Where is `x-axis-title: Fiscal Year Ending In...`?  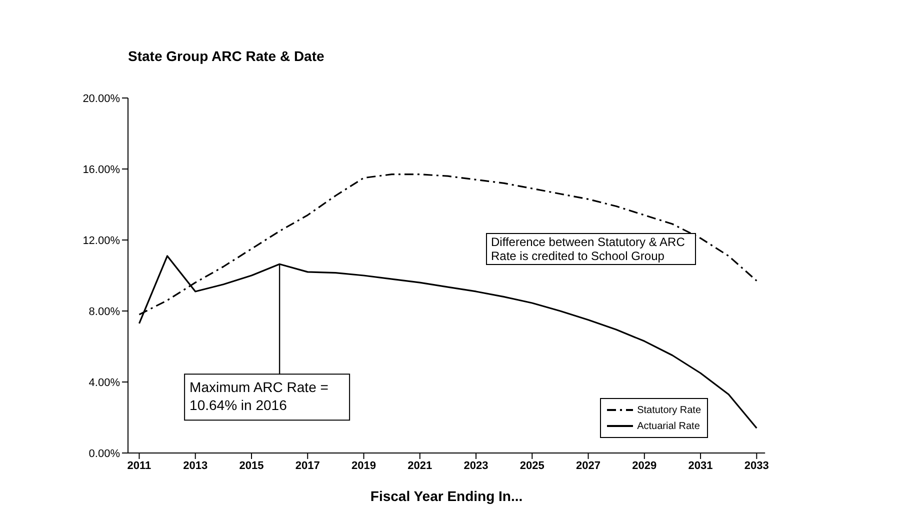
x-axis-title: Fiscal Year Ending In... is located at coordinates (446, 496).